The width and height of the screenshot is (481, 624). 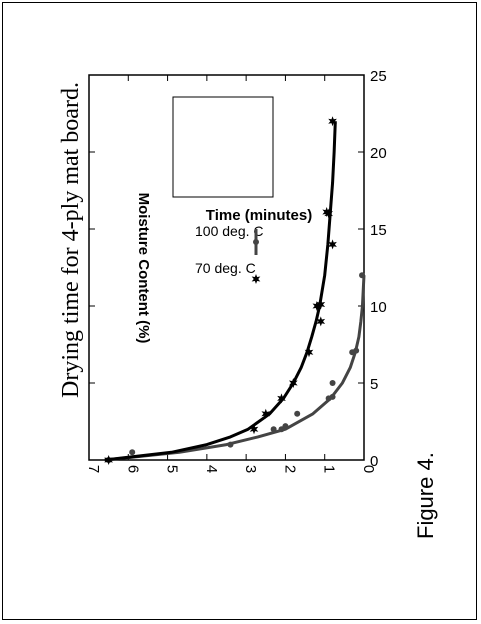 I want to click on x-tick-label: 0, so click(x=374, y=461).